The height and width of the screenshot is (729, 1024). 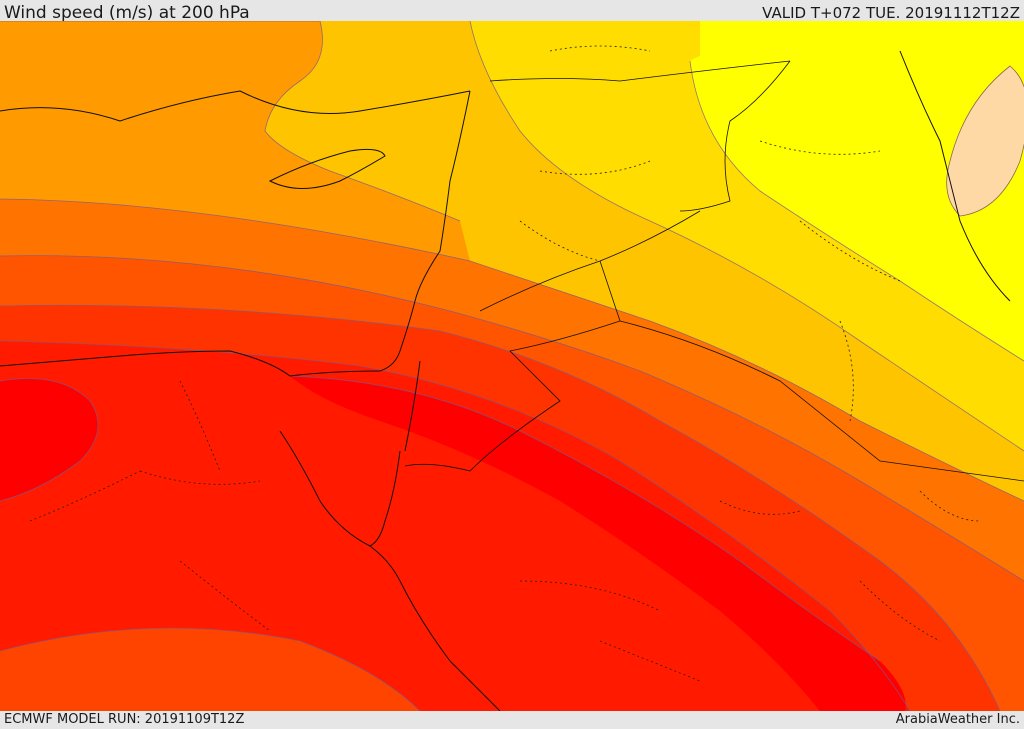 What do you see at coordinates (985, 141) in the screenshot?
I see `band-peach-core` at bounding box center [985, 141].